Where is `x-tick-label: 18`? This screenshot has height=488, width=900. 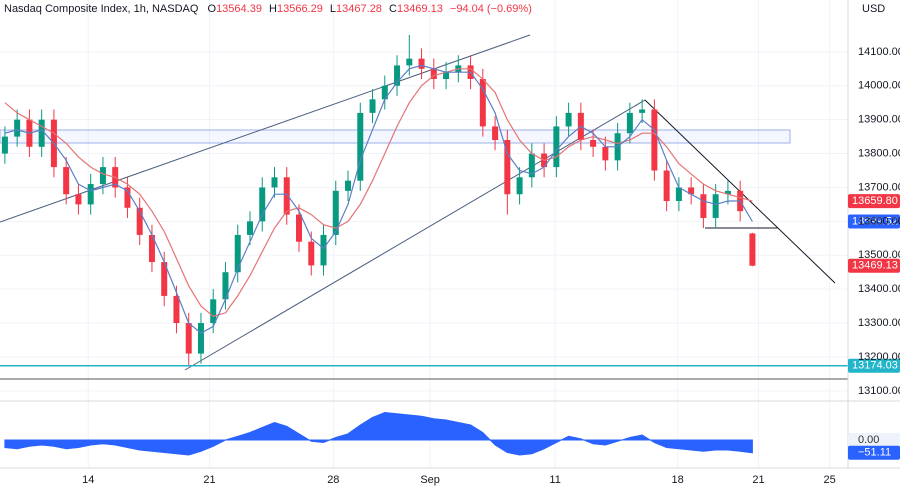 x-tick-label: 18 is located at coordinates (678, 480).